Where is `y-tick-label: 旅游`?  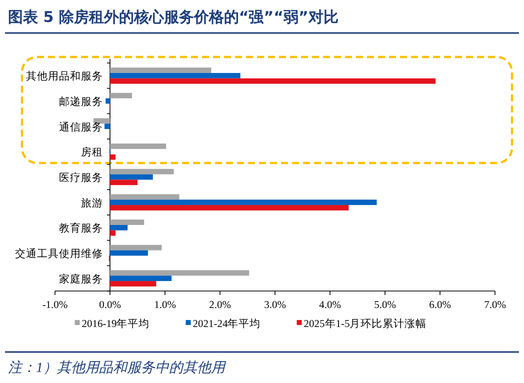 y-tick-label: 旅游 is located at coordinates (92, 203).